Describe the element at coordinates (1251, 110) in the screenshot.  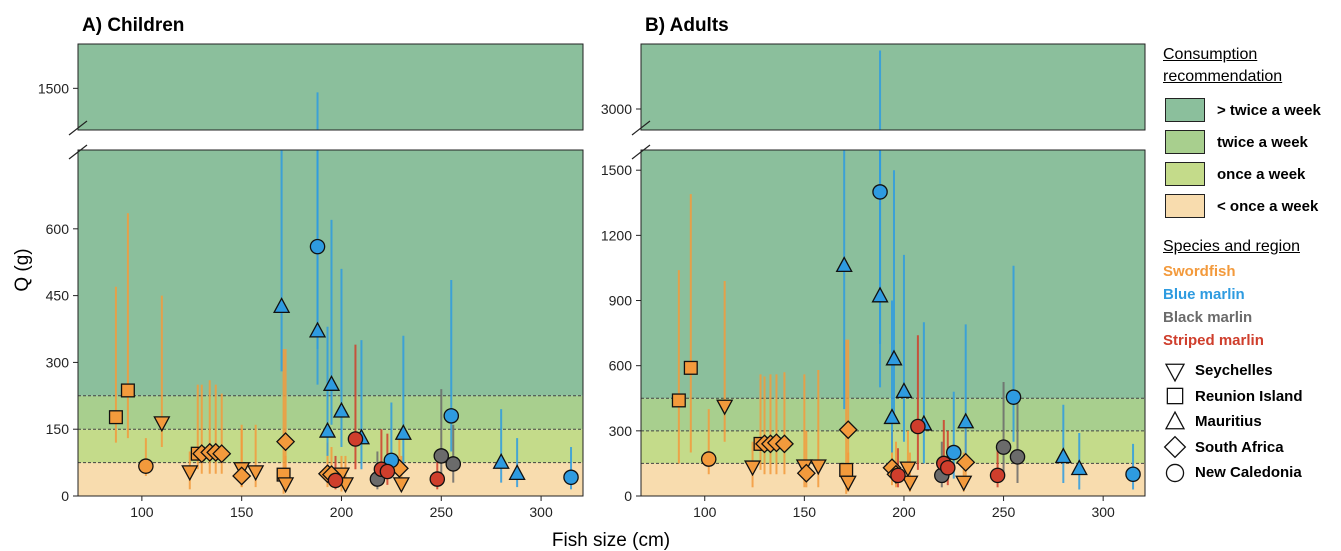
I see `legend-item: > twice a week` at that location.